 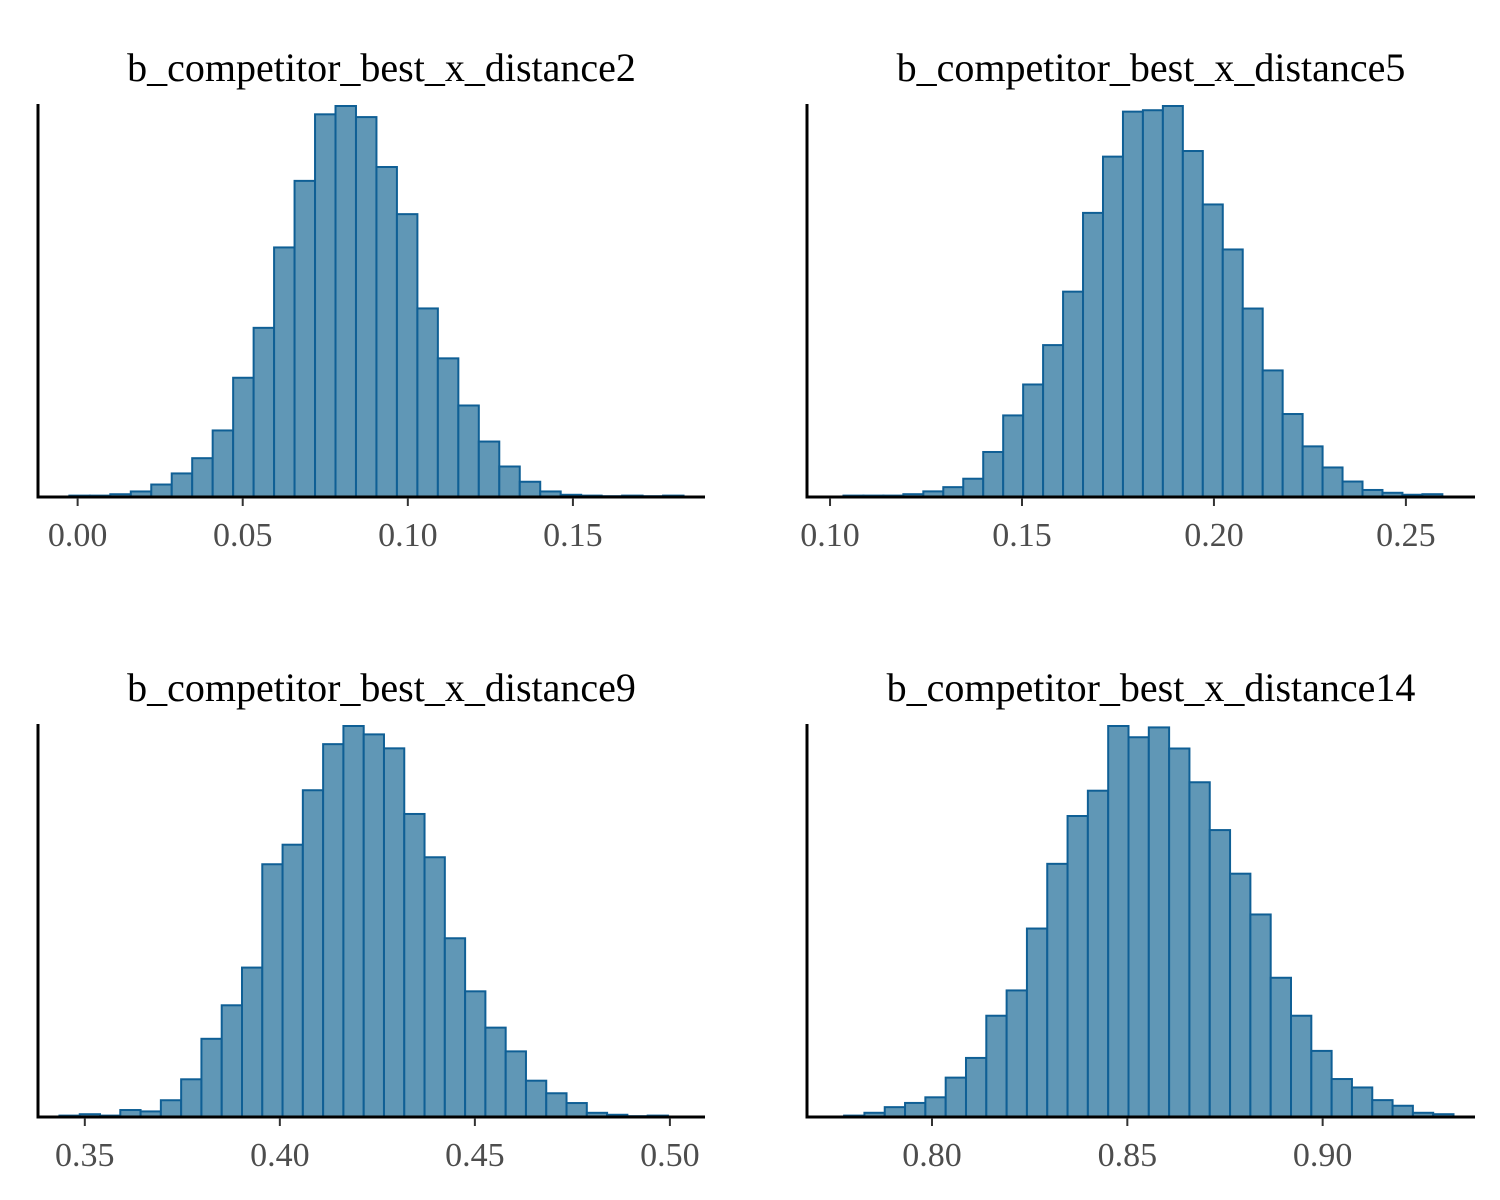 What do you see at coordinates (381, 67) in the screenshot?
I see `panel-title: b_competitor_best_x_distance2` at bounding box center [381, 67].